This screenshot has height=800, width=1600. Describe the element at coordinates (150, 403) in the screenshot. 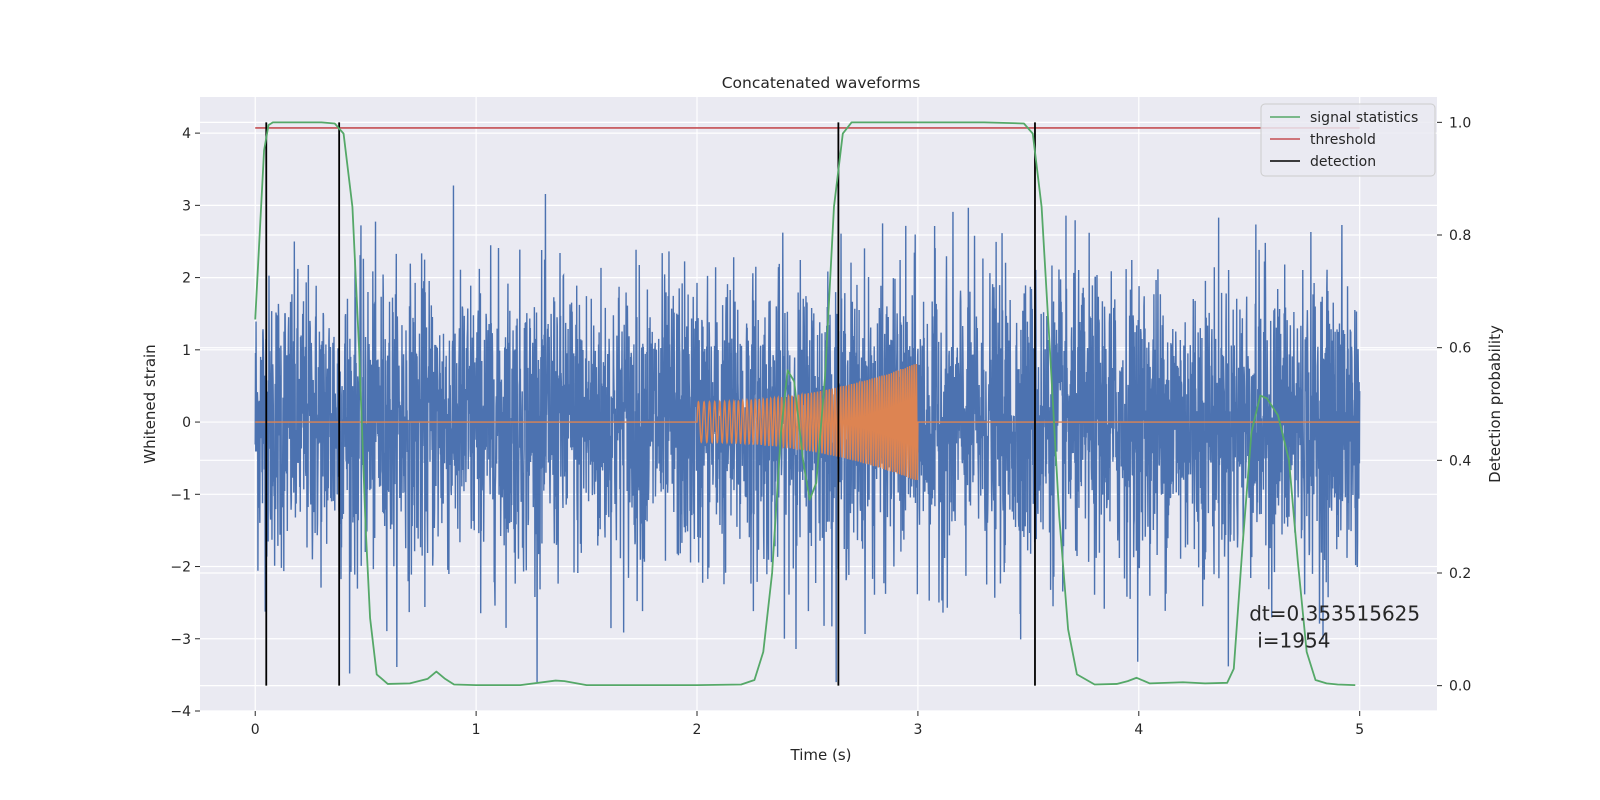

I see `y-axis-label: Whitened strain` at that location.